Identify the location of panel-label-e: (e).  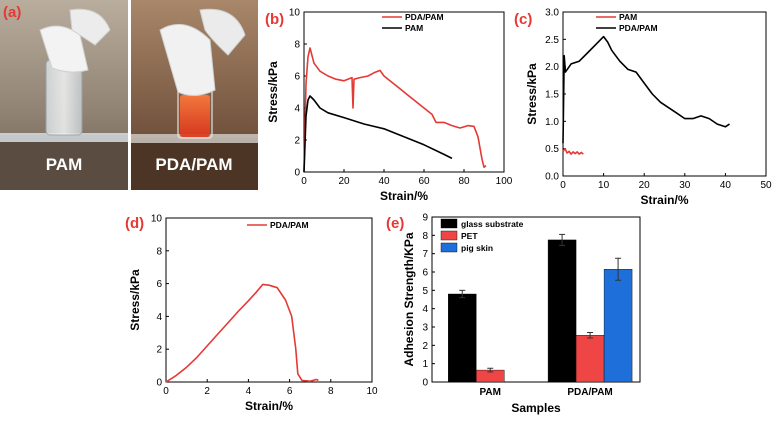
(395, 223).